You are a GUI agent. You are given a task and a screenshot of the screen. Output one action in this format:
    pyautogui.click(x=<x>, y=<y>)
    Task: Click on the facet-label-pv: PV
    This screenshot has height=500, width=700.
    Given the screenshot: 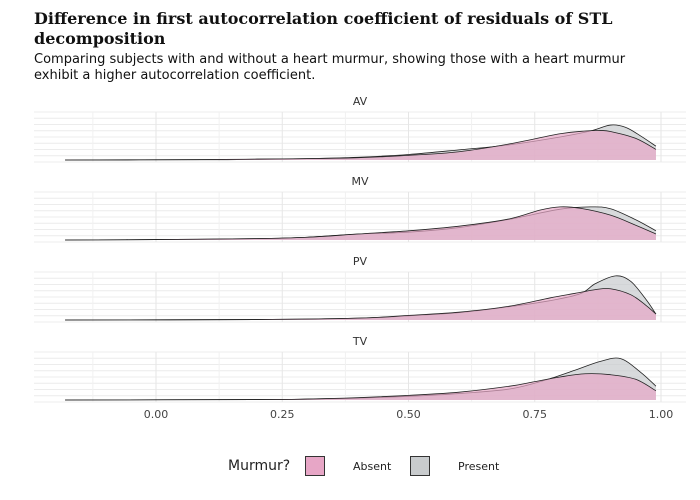 What is the action you would take?
    pyautogui.click(x=360, y=261)
    